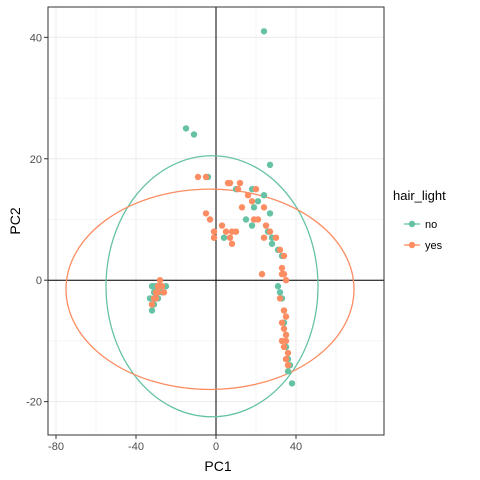 This screenshot has width=480, height=480. I want to click on legend-title: hair_light, so click(419, 195).